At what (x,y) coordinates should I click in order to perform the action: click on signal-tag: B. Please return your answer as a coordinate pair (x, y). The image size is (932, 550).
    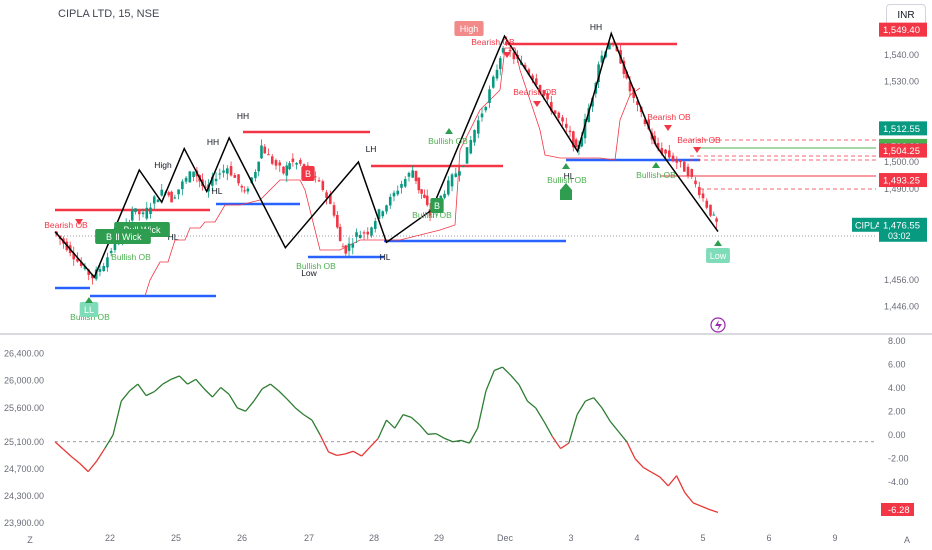
    Looking at the image, I should click on (308, 173).